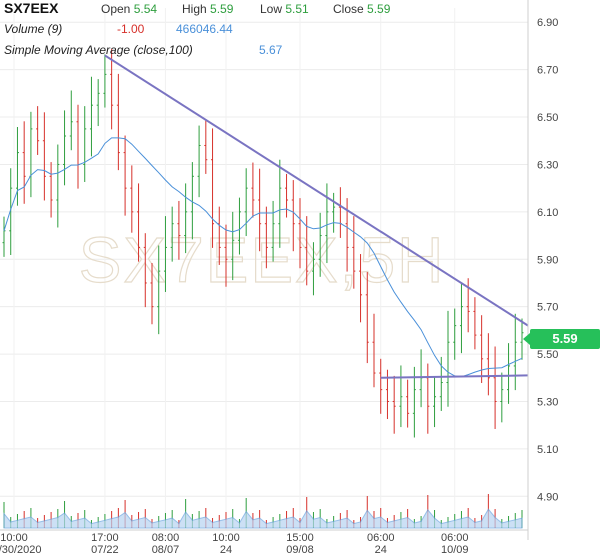 This screenshot has width=600, height=558. Describe the element at coordinates (222, 9) in the screenshot. I see `high-value: 5.59` at that location.